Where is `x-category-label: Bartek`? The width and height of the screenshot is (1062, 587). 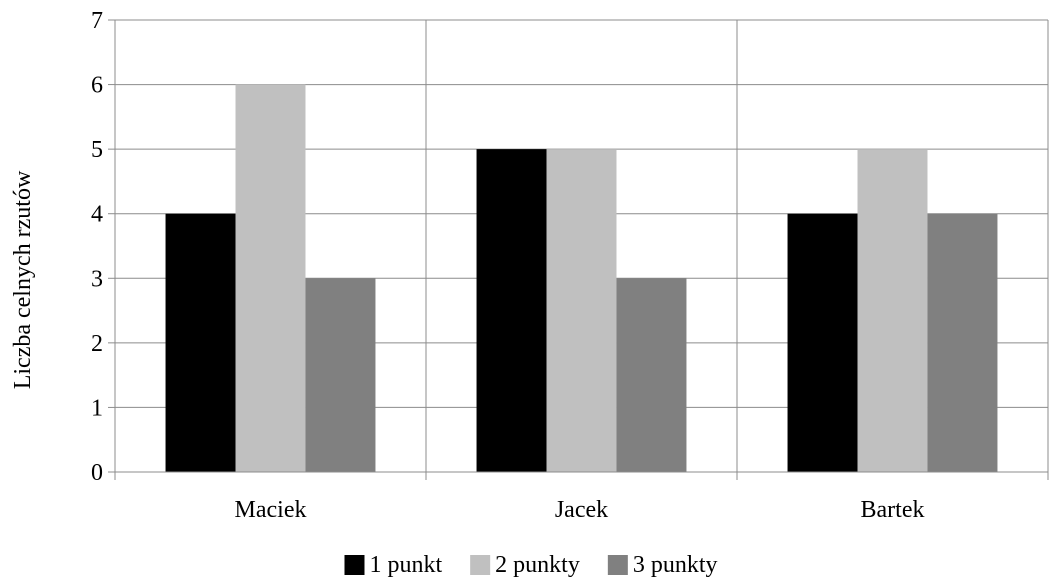 x-category-label: Bartek is located at coordinates (893, 510).